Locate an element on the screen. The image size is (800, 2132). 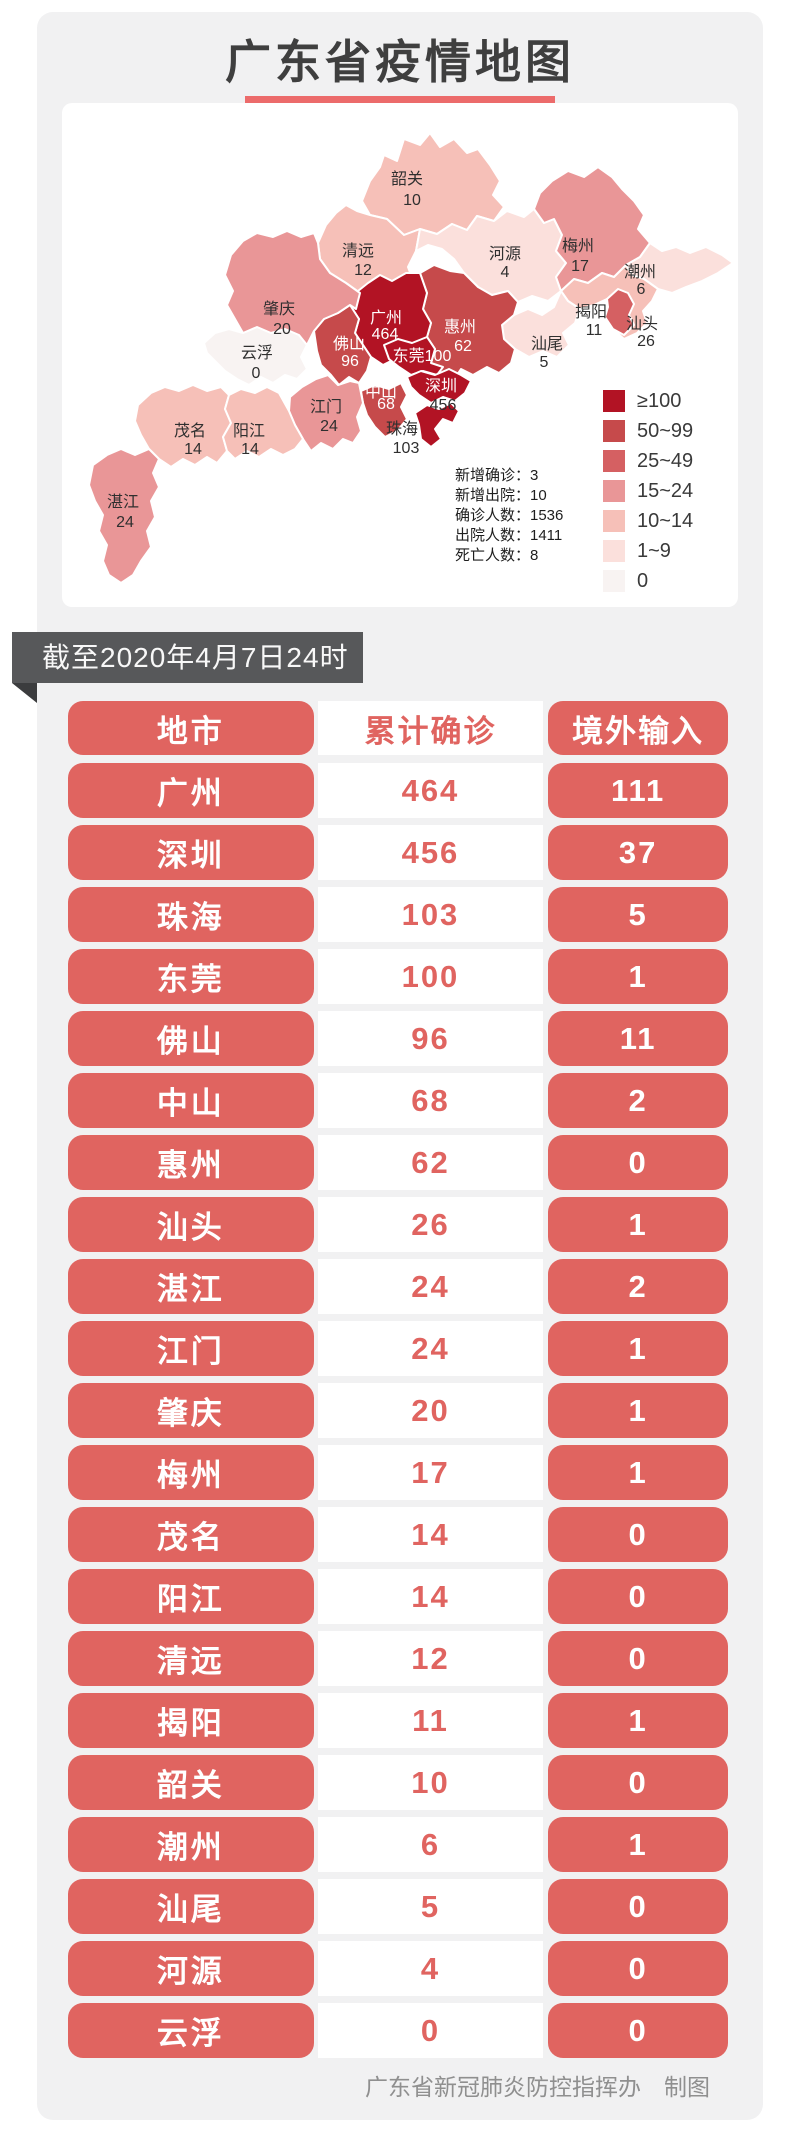
map-city-value-foshan: 96 is located at coordinates (350, 361).